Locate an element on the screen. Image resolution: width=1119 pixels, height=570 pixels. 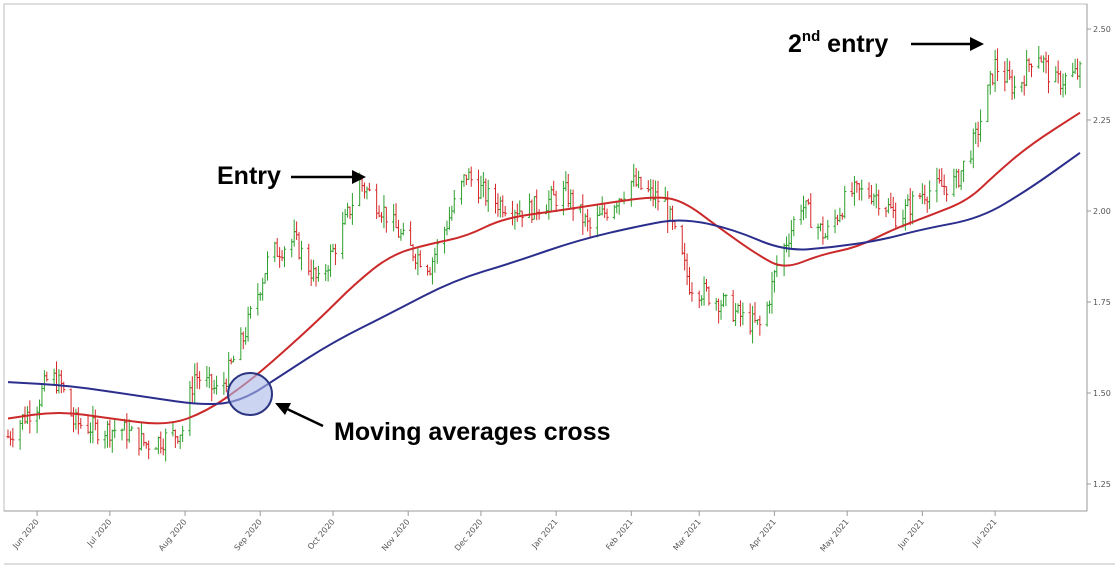
annotation-entry-arrow-head is located at coordinates (359, 177).